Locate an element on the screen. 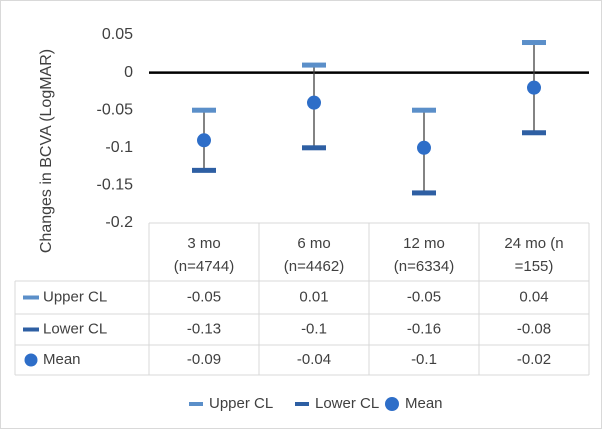  y-tick-label: -0.05 is located at coordinates (115, 109).